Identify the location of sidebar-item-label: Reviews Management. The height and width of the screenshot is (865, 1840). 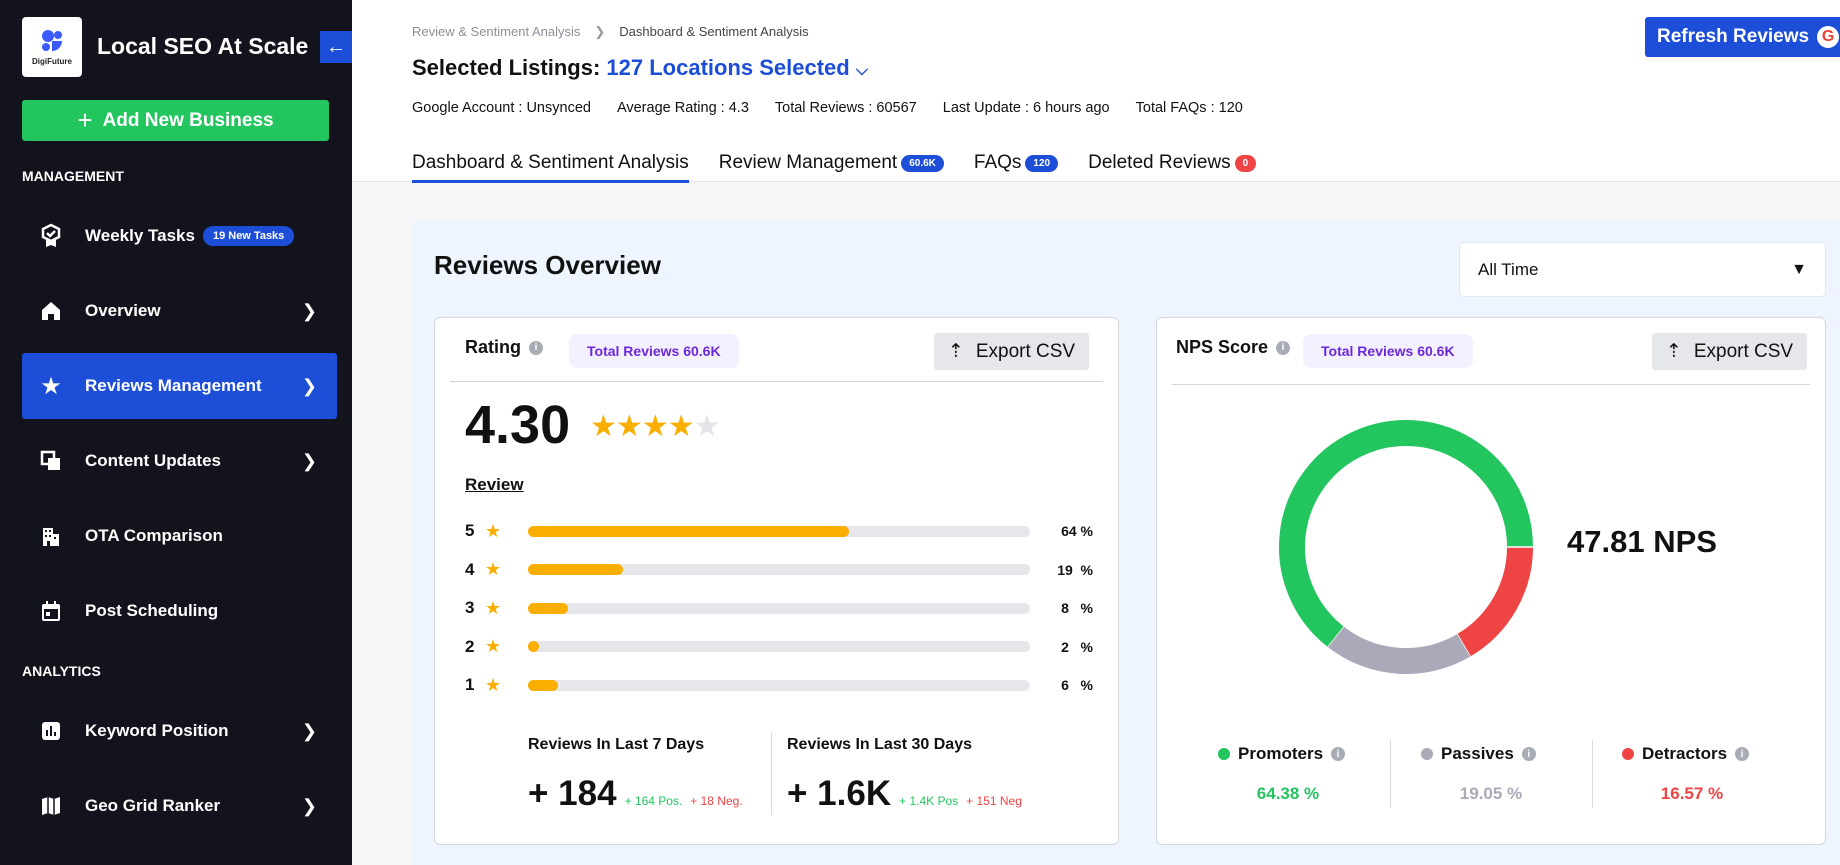
(173, 385).